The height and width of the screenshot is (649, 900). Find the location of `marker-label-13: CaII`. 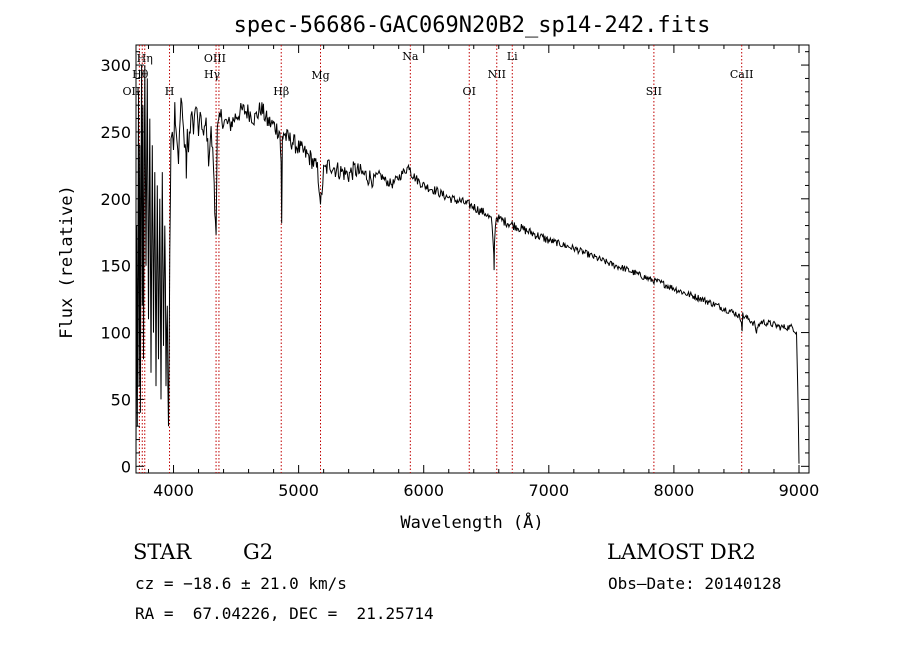

marker-label-13: CaII is located at coordinates (742, 74).